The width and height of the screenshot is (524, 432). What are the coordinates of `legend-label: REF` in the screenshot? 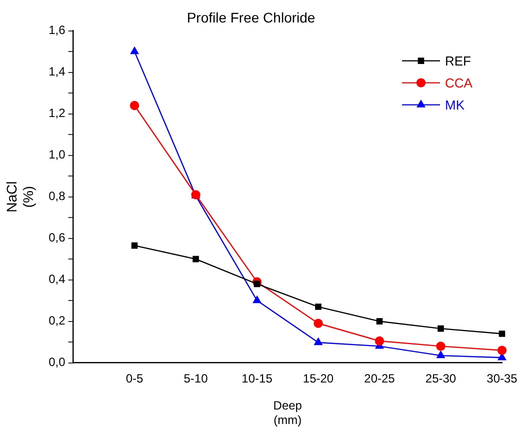 It's located at (458, 60).